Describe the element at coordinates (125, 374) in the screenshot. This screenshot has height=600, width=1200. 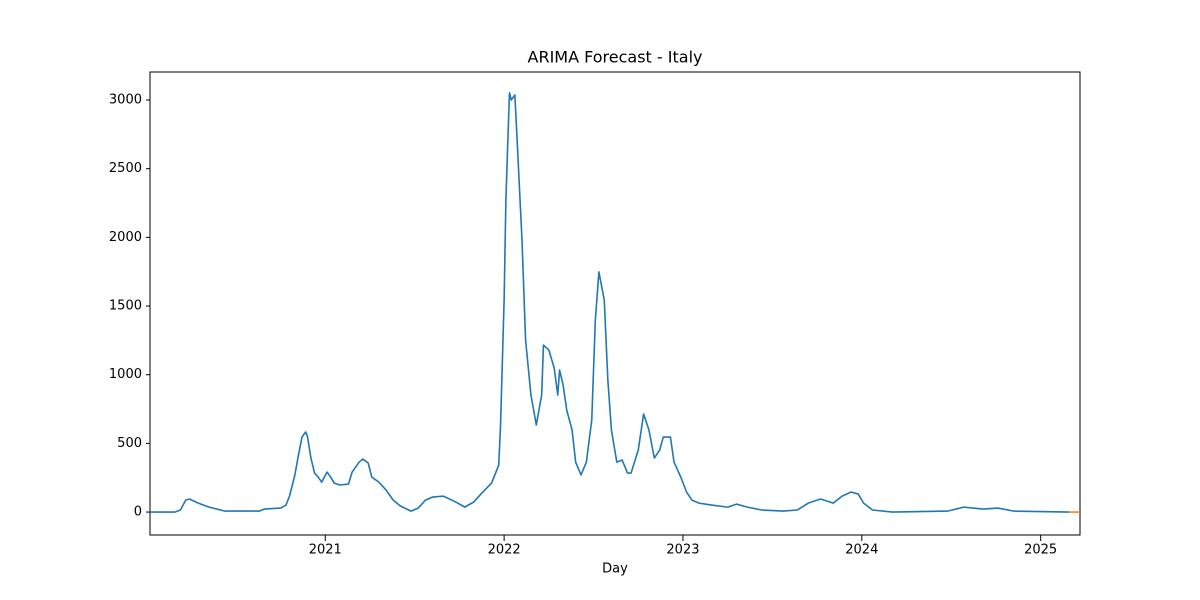
I see `y-tick-label: 1000` at that location.